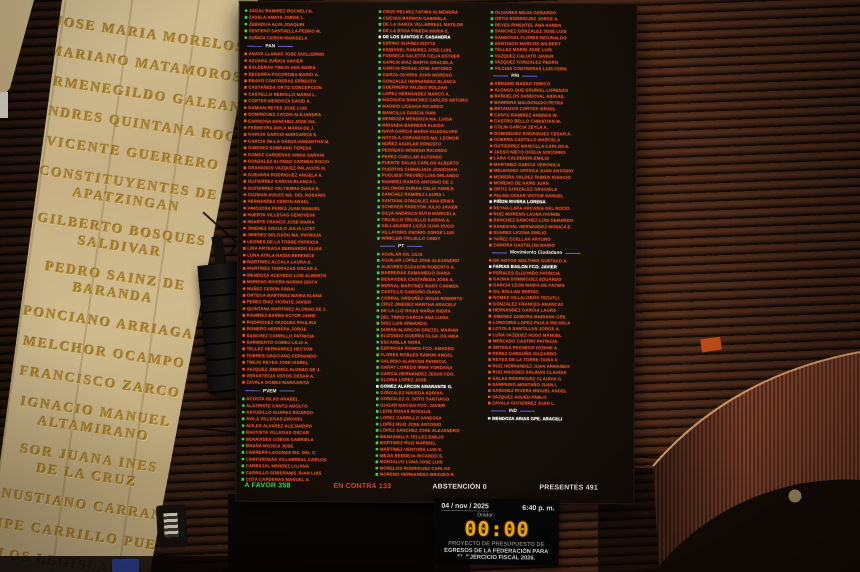  Describe the element at coordinates (459, 486) in the screenshot. I see `abstencion-total: ABSTENCIÓN 0` at that location.